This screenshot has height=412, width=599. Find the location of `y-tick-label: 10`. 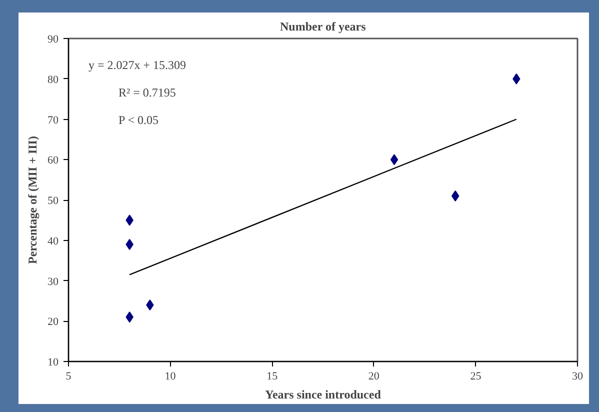

y-tick-label: 10 is located at coordinates (53, 362).